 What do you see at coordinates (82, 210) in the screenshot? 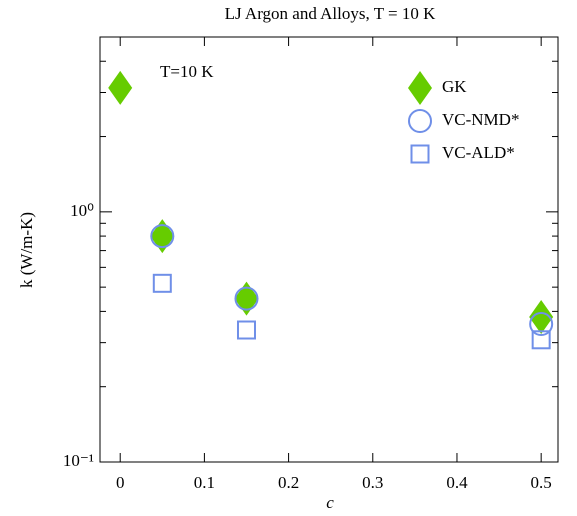
I see `y-tick-label: 10⁰` at bounding box center [82, 210].